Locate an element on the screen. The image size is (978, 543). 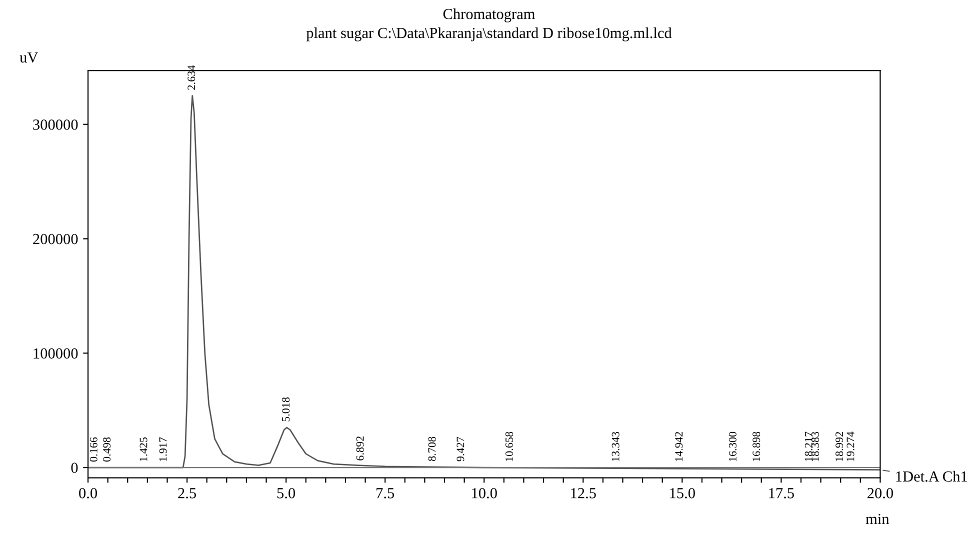
annotation: 8.708 is located at coordinates (432, 448).